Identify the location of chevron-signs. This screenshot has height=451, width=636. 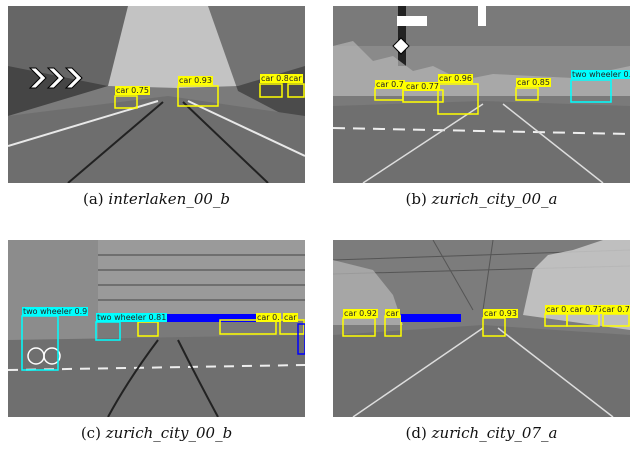
(55, 78).